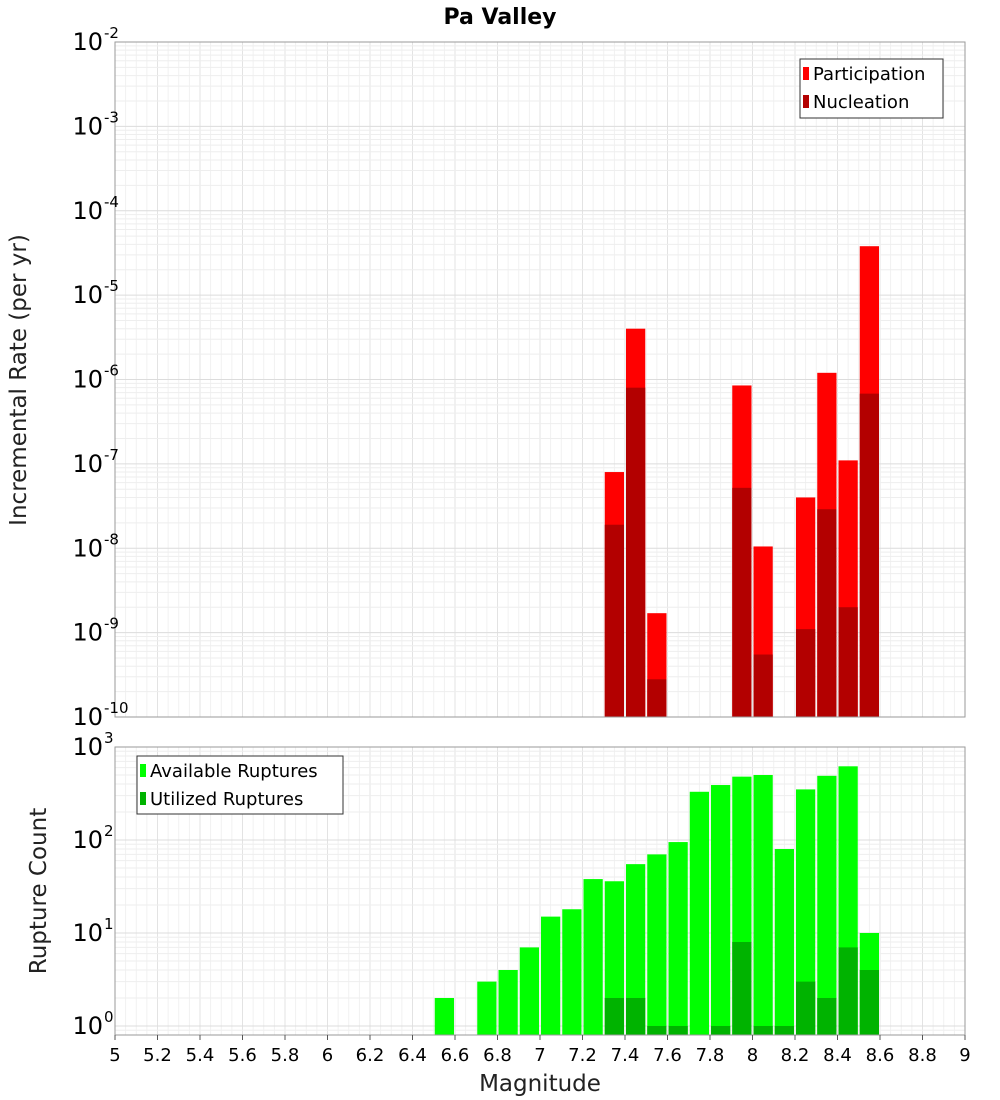 The image size is (1000, 1100). Describe the element at coordinates (111, 117) in the screenshot. I see `top-y-tick-exponent: -3` at that location.